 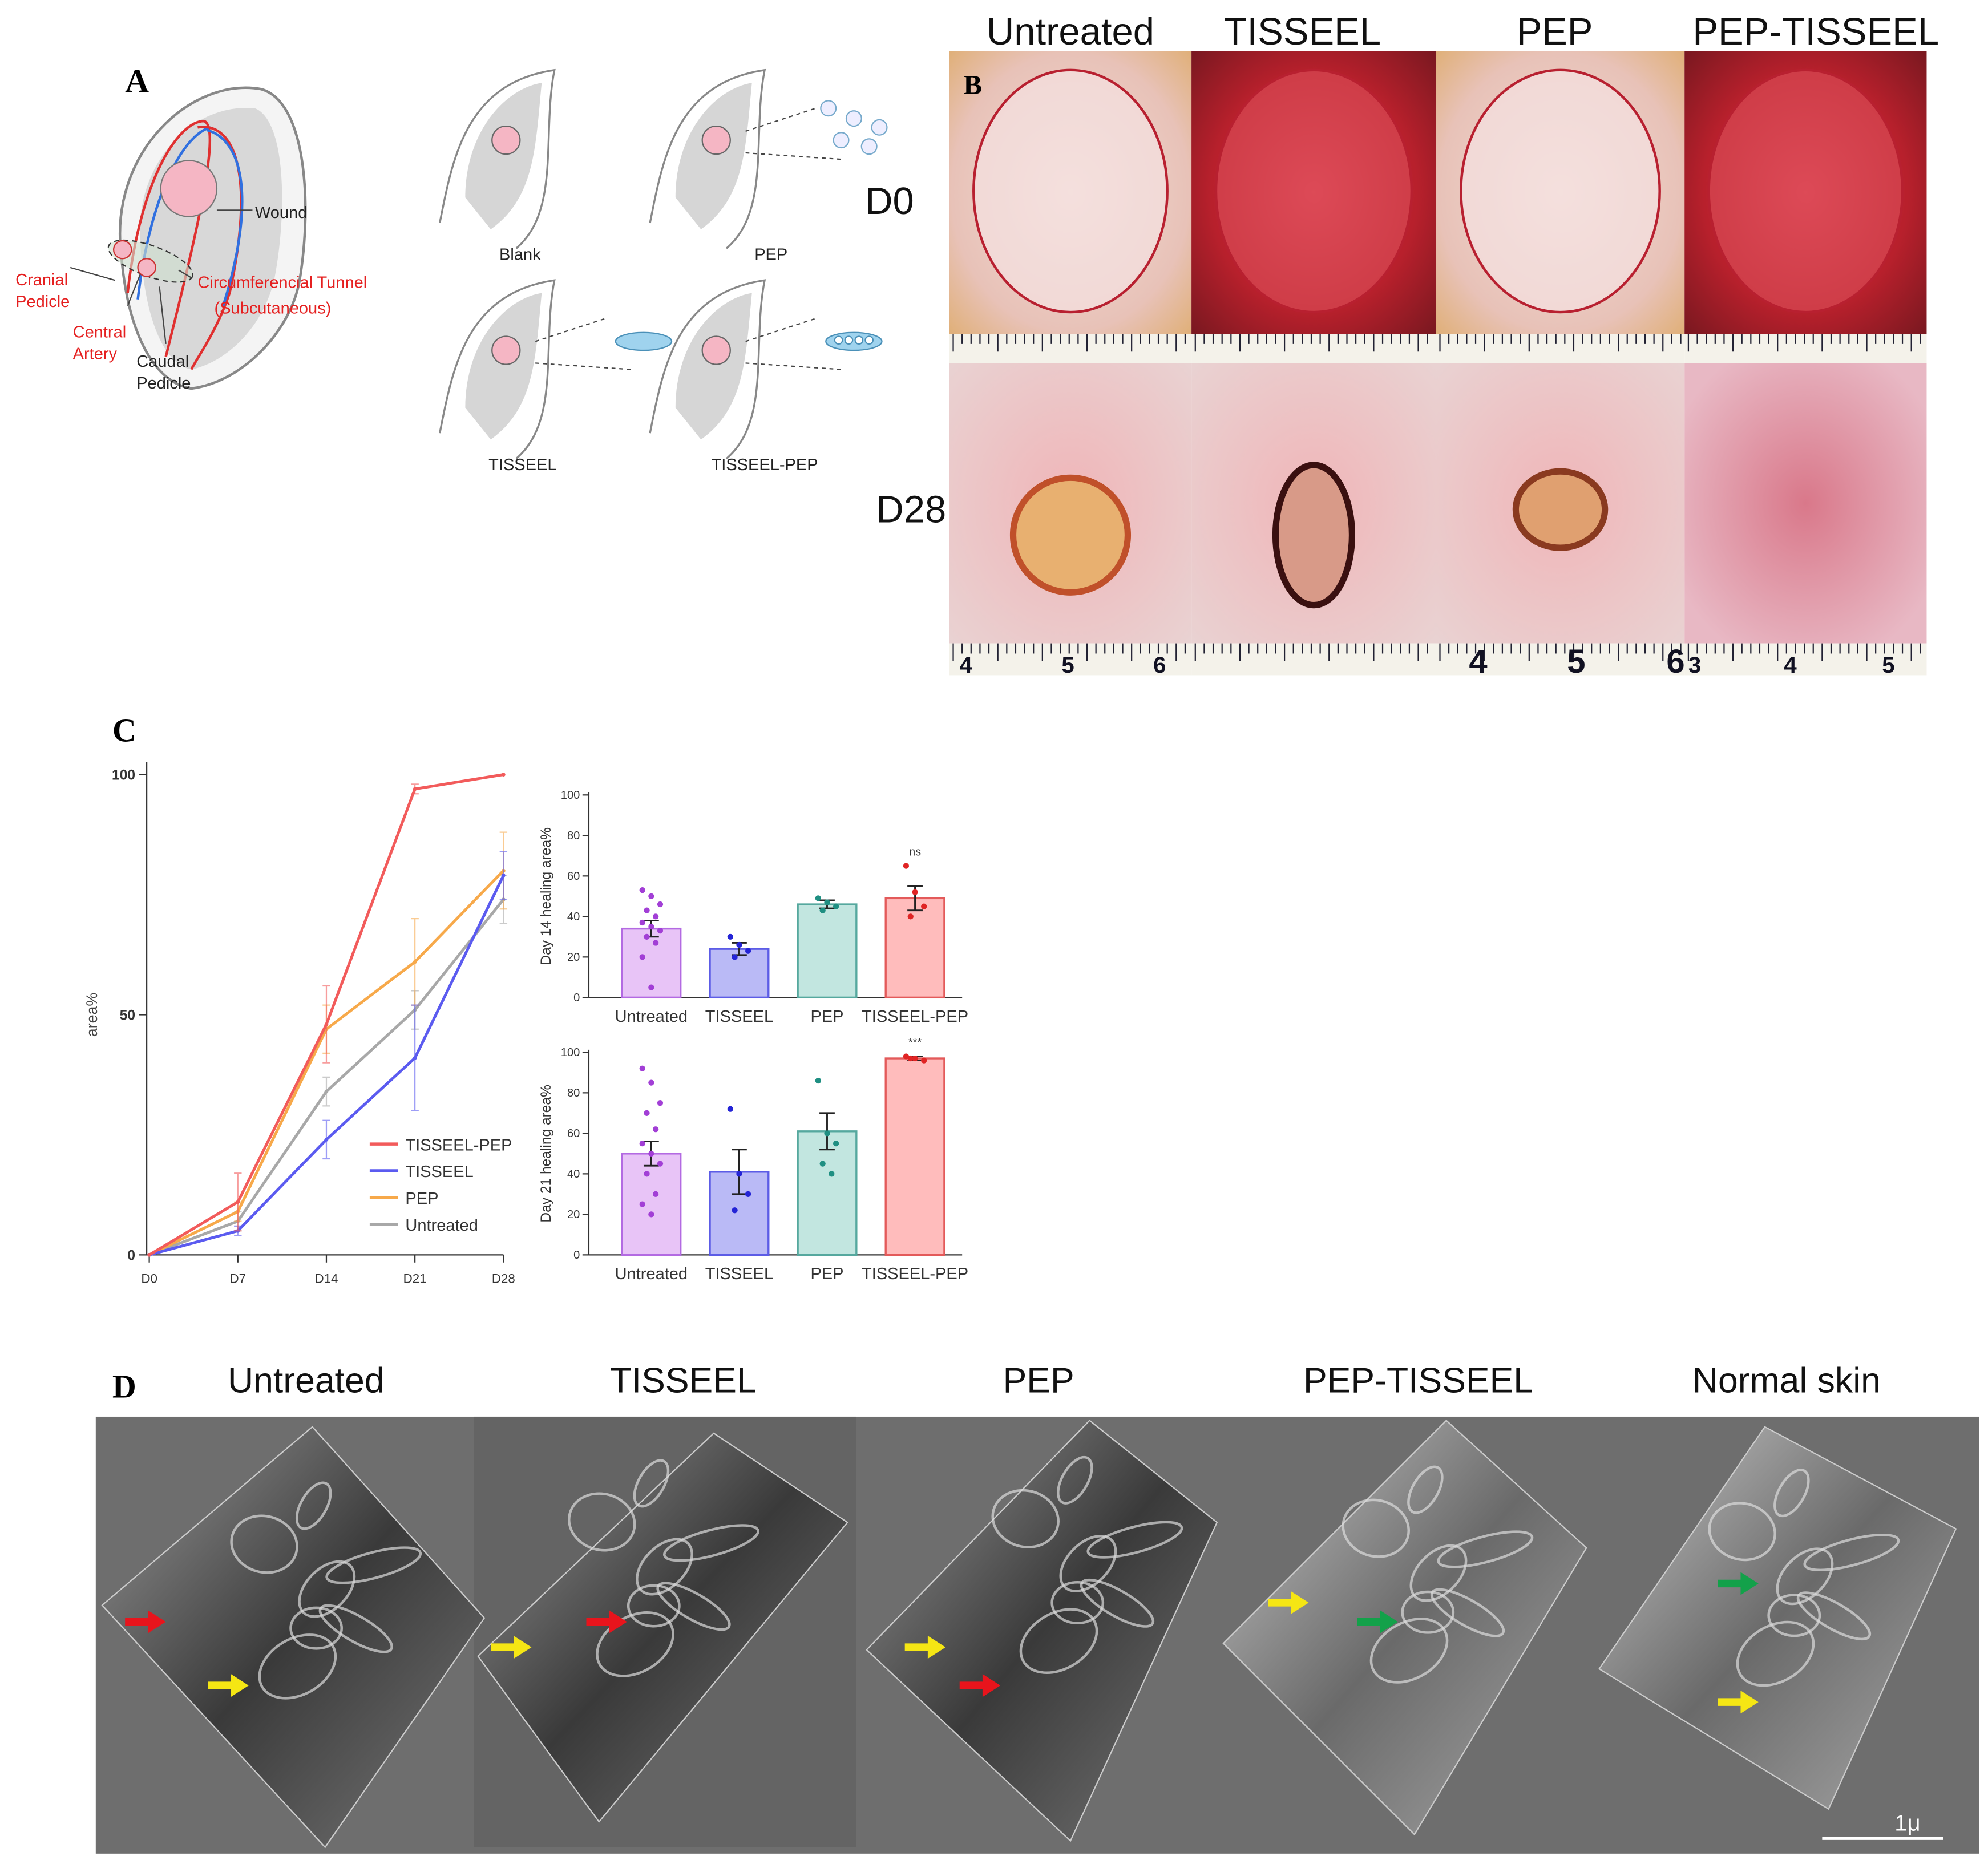 I want to click on x-tick-label: TISSEEL, so click(x=739, y=1274).